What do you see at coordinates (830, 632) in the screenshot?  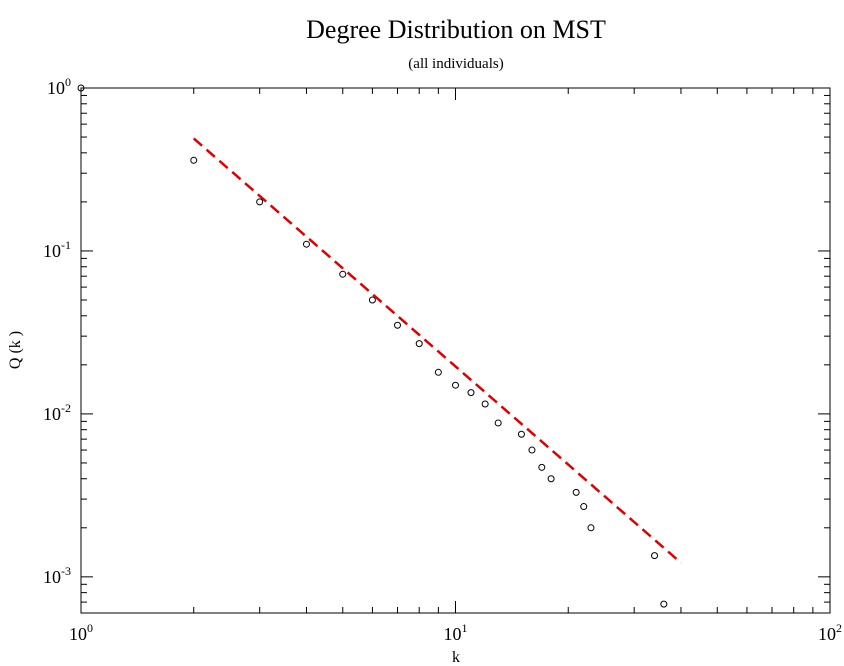 I see `x-tick-label: 10²` at bounding box center [830, 632].